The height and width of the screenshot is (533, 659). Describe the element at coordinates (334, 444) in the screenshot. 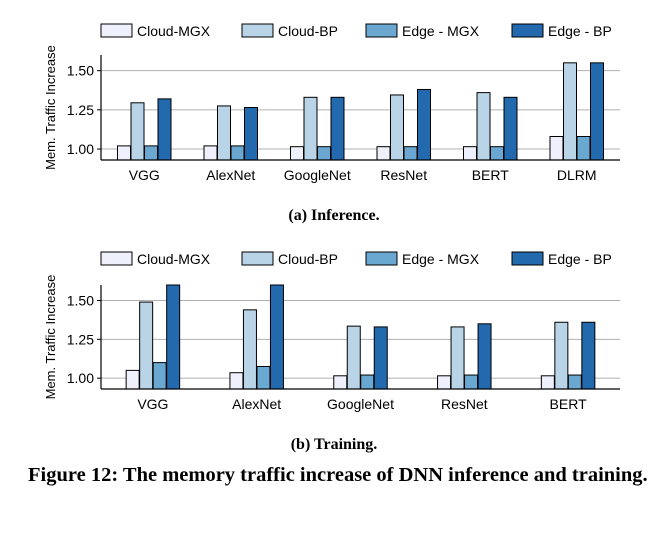

I see `subcaption-training: (b) Training.` at that location.